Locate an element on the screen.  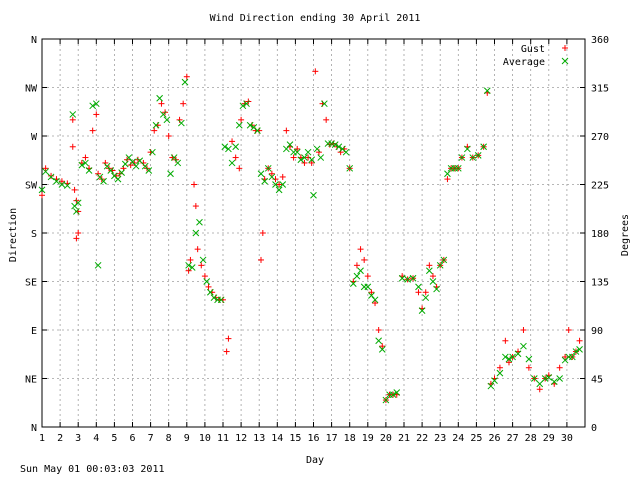
y-axis-label-right: Degrees is located at coordinates (625, 235).